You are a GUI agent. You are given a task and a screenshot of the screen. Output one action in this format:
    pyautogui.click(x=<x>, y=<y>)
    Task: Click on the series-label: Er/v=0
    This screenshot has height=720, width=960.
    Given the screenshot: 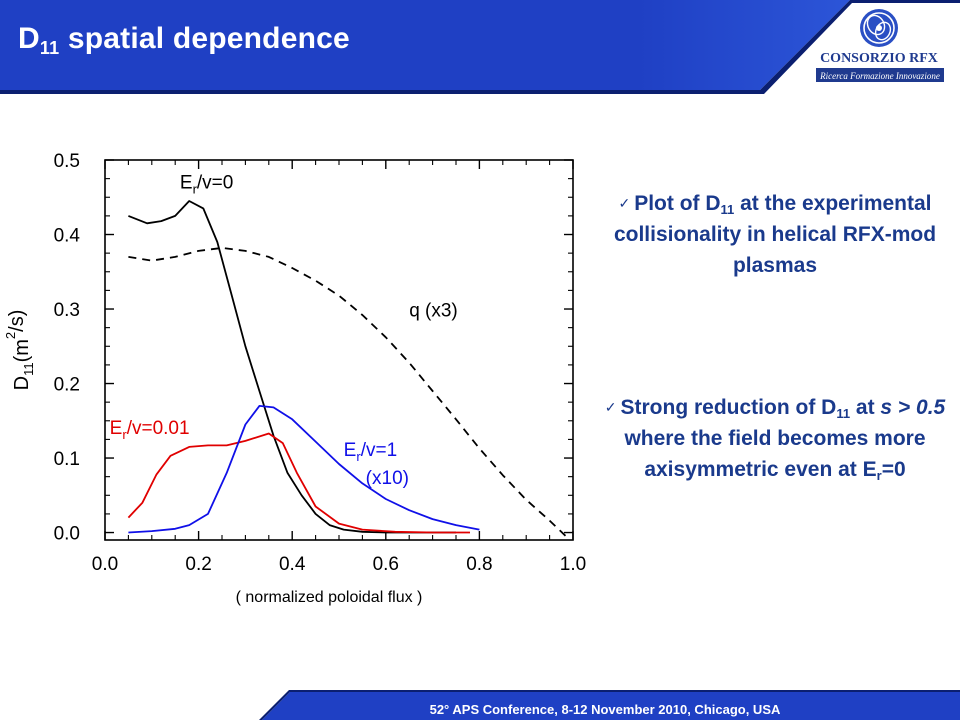 What is the action you would take?
    pyautogui.click(x=206, y=184)
    